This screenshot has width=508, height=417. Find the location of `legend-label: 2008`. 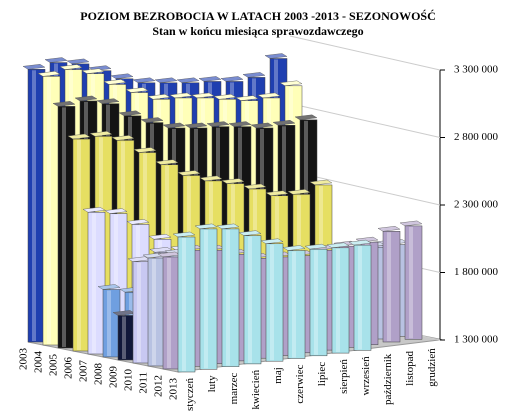

legend-label: 2008 is located at coordinates (99, 374).